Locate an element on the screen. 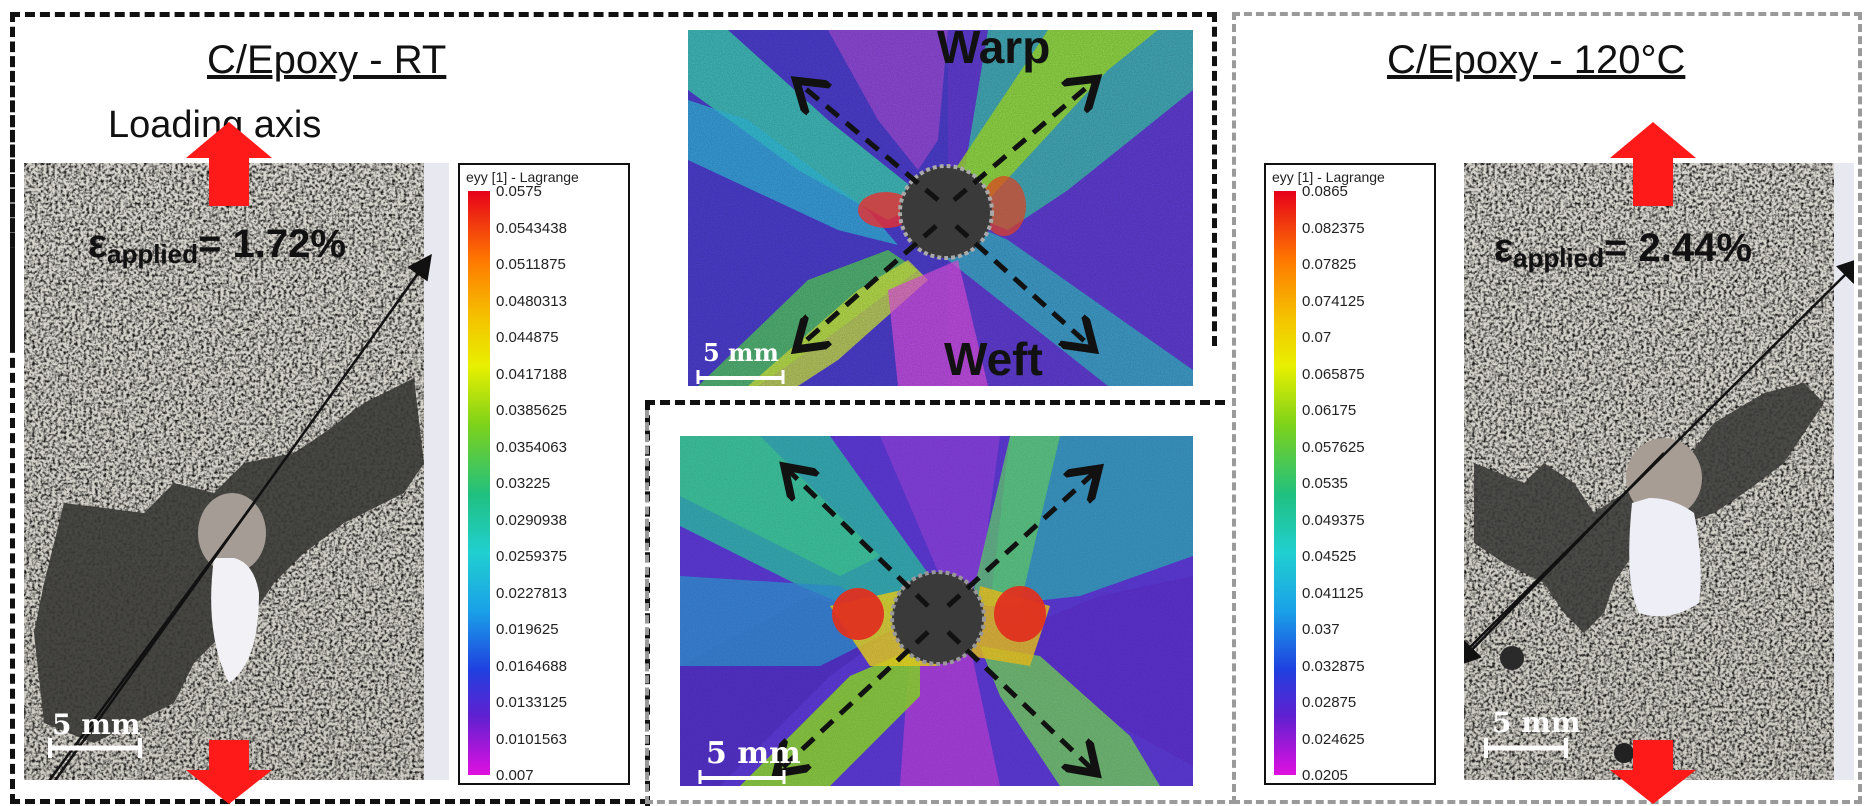 Image resolution: width=1870 pixels, height=806 pixels. colorbar-right-tick: 0.057625 is located at coordinates (1333, 447).